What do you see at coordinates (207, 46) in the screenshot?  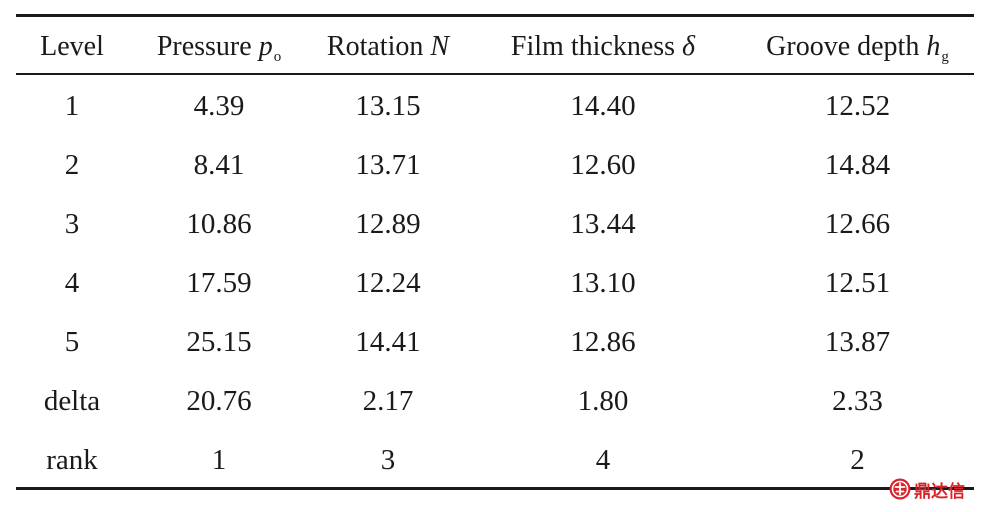 I see `header-pressure-label: Pressure` at bounding box center [207, 46].